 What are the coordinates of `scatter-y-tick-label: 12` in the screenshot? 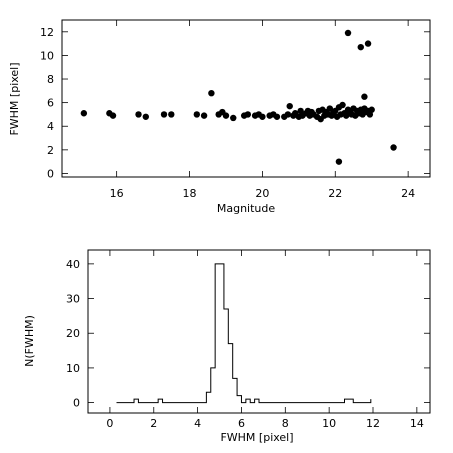 It's located at (47, 32).